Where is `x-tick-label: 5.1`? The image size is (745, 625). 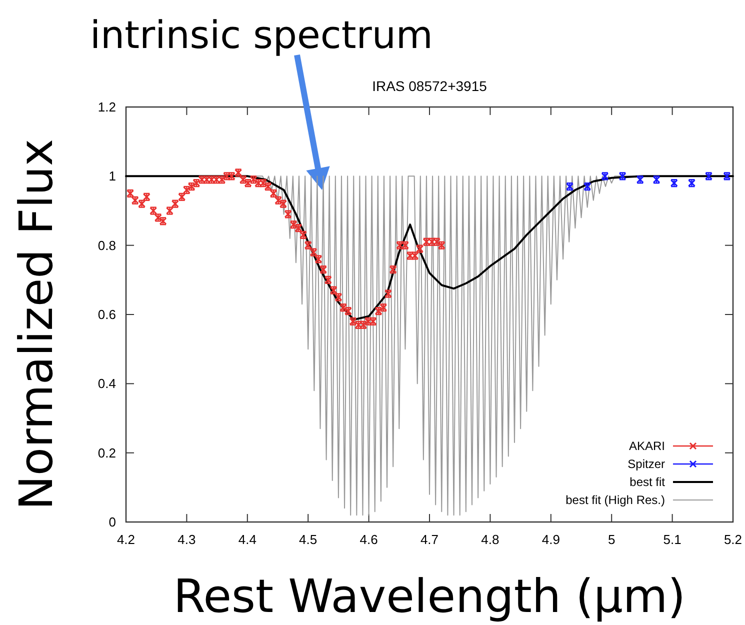
x-tick-label: 5.1 is located at coordinates (672, 539).